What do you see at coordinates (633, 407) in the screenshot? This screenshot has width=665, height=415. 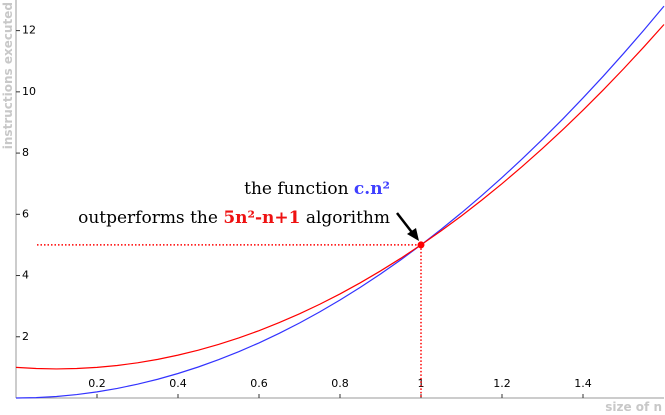 I see `x-axis-label: size of n` at bounding box center [633, 407].